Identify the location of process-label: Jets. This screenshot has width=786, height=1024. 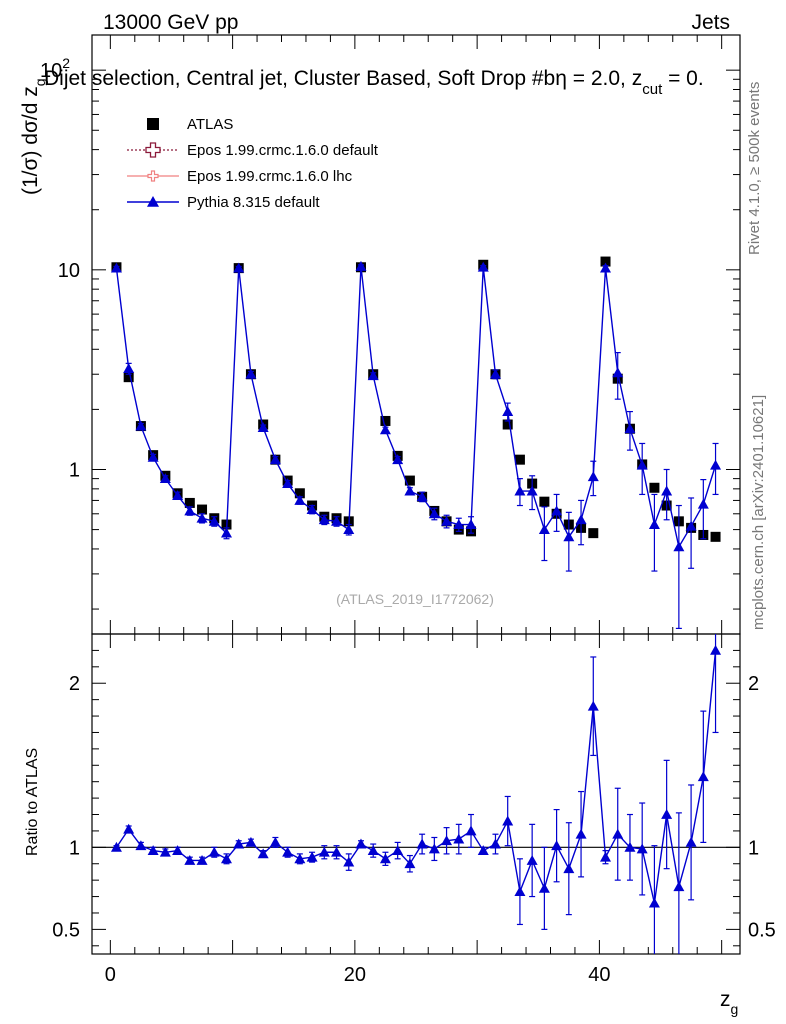
(710, 22).